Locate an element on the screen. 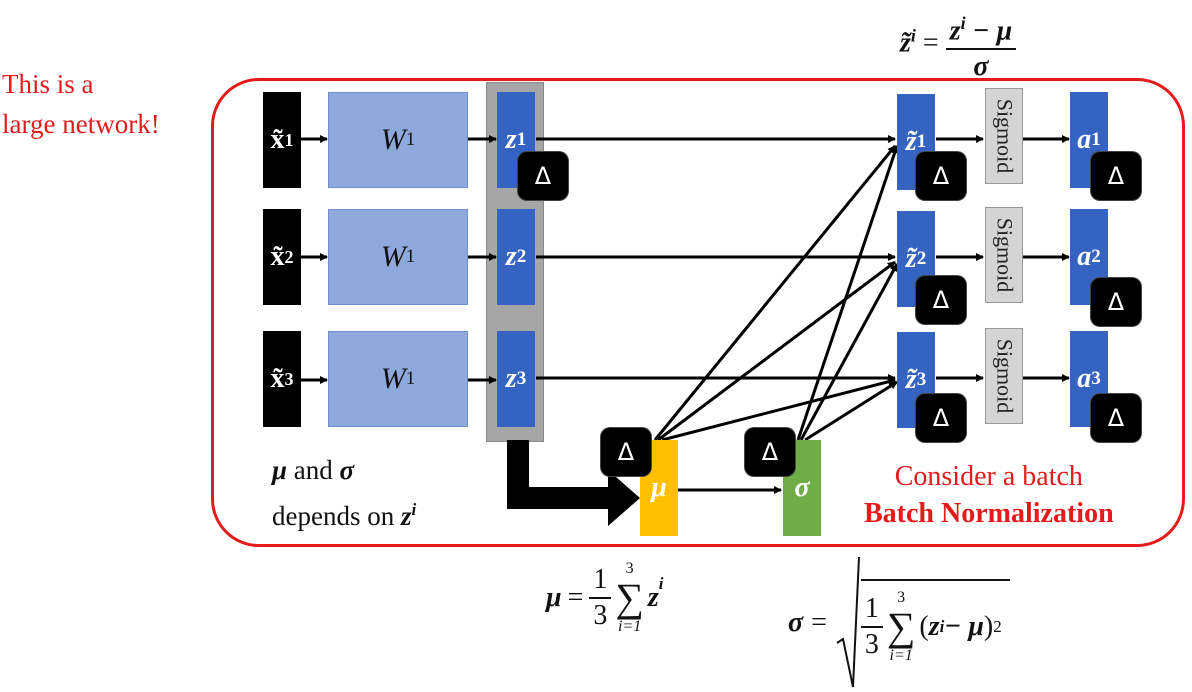  sigma-formula-lhs: σ is located at coordinates (796, 622).